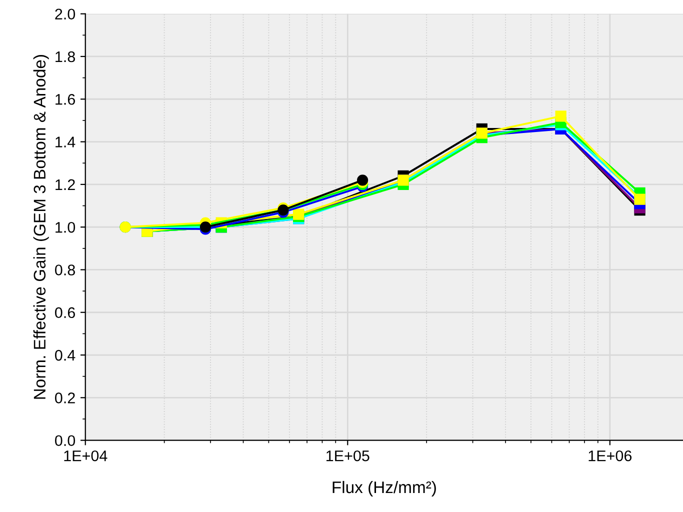 The image size is (683, 512). What do you see at coordinates (86, 456) in the screenshot?
I see `x-tick-label: 1E+04` at bounding box center [86, 456].